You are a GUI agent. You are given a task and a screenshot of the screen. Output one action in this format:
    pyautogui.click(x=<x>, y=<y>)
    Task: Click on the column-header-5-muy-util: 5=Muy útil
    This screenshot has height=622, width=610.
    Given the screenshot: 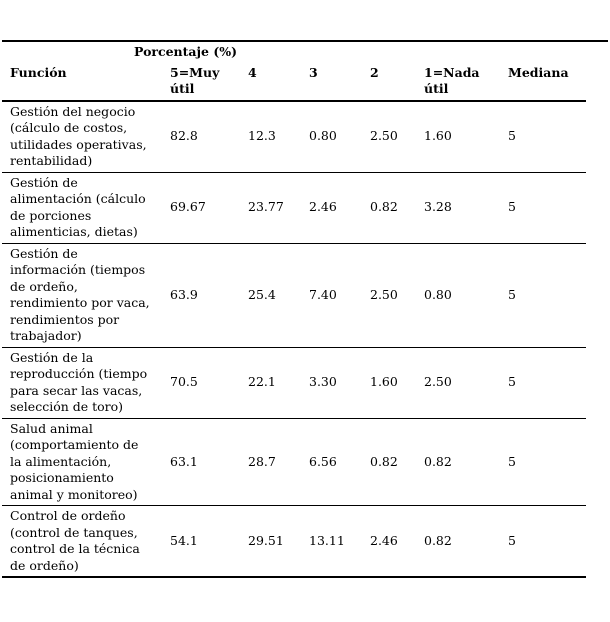 What is the action you would take?
    pyautogui.click(x=201, y=82)
    